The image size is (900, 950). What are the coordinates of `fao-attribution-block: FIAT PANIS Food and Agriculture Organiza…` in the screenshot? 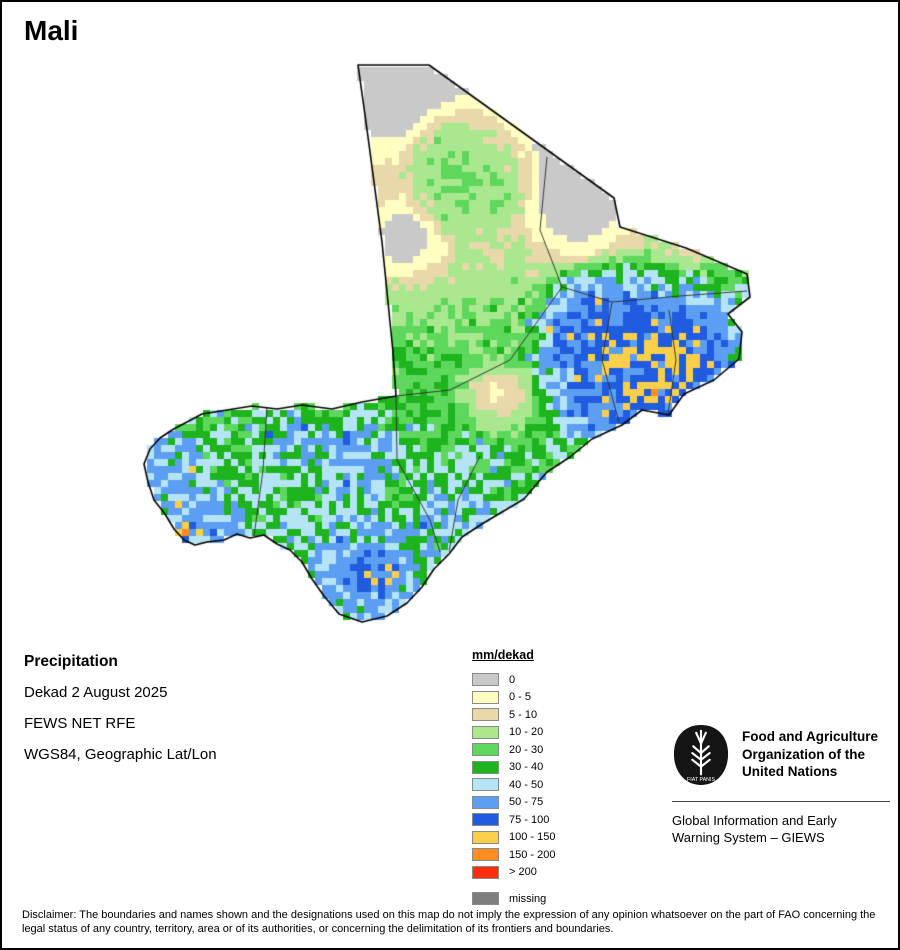 It's located at (781, 785).